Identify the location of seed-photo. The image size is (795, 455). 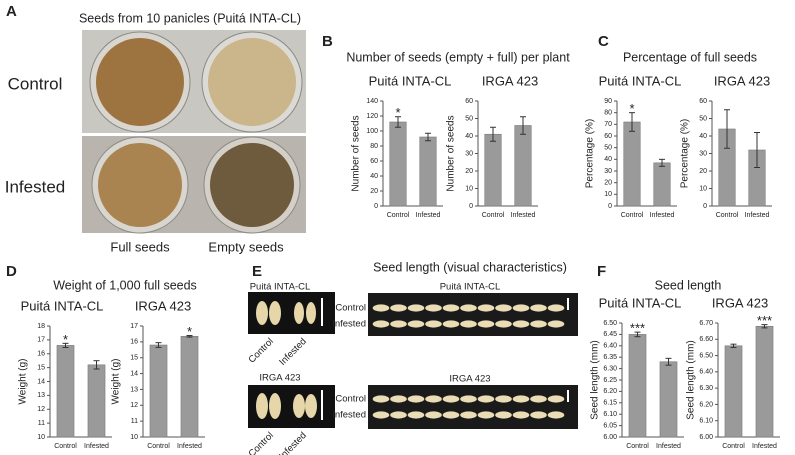
(194, 132).